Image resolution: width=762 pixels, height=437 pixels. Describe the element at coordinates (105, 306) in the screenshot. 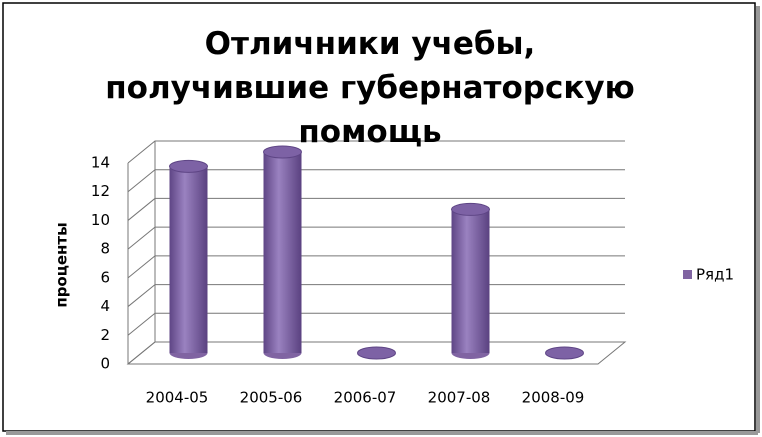

I see `y-tick-label: 4` at that location.